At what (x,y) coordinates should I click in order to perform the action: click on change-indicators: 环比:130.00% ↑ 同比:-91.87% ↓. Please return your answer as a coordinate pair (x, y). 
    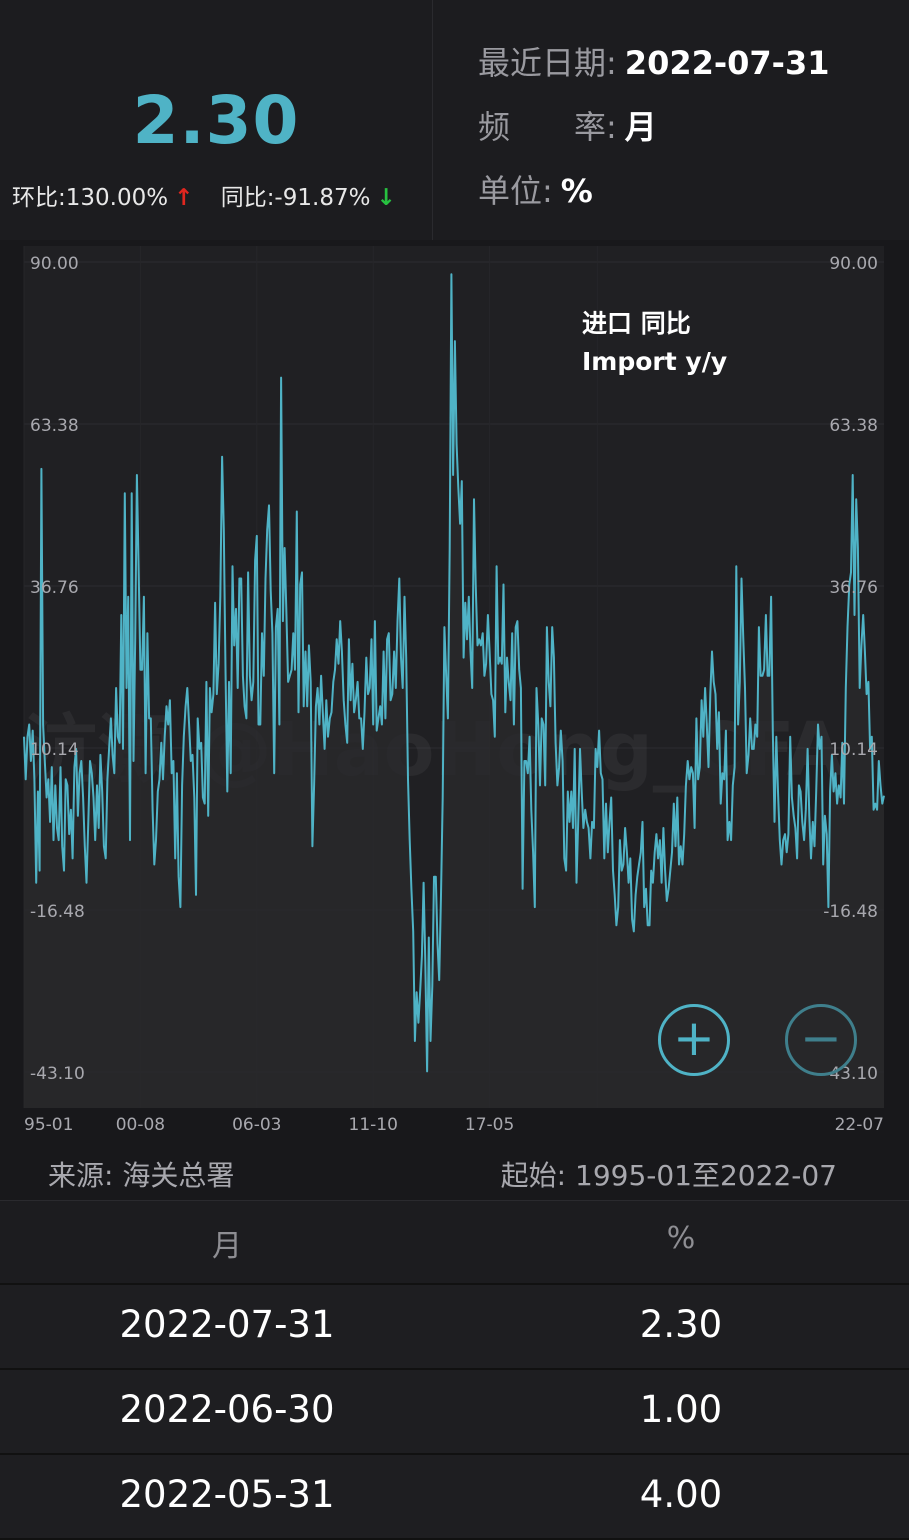
    Looking at the image, I should click on (207, 195).